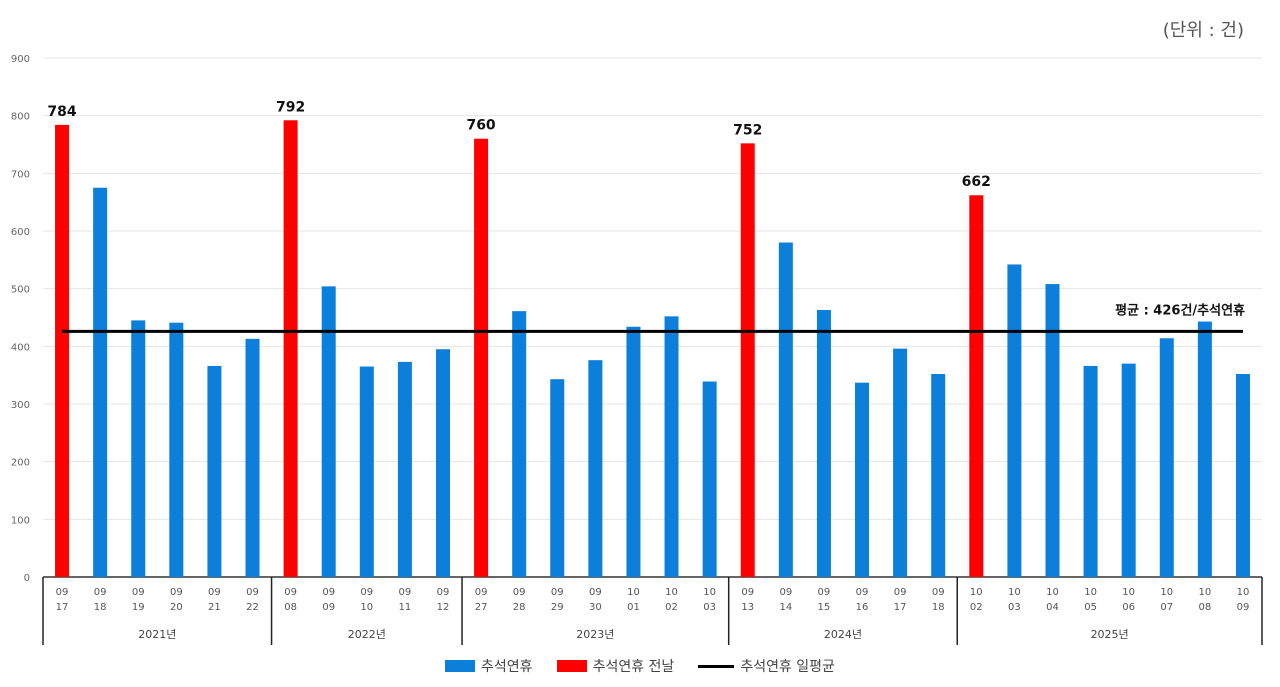  I want to click on legend-item-holiday: 추석연휴, so click(489, 666).